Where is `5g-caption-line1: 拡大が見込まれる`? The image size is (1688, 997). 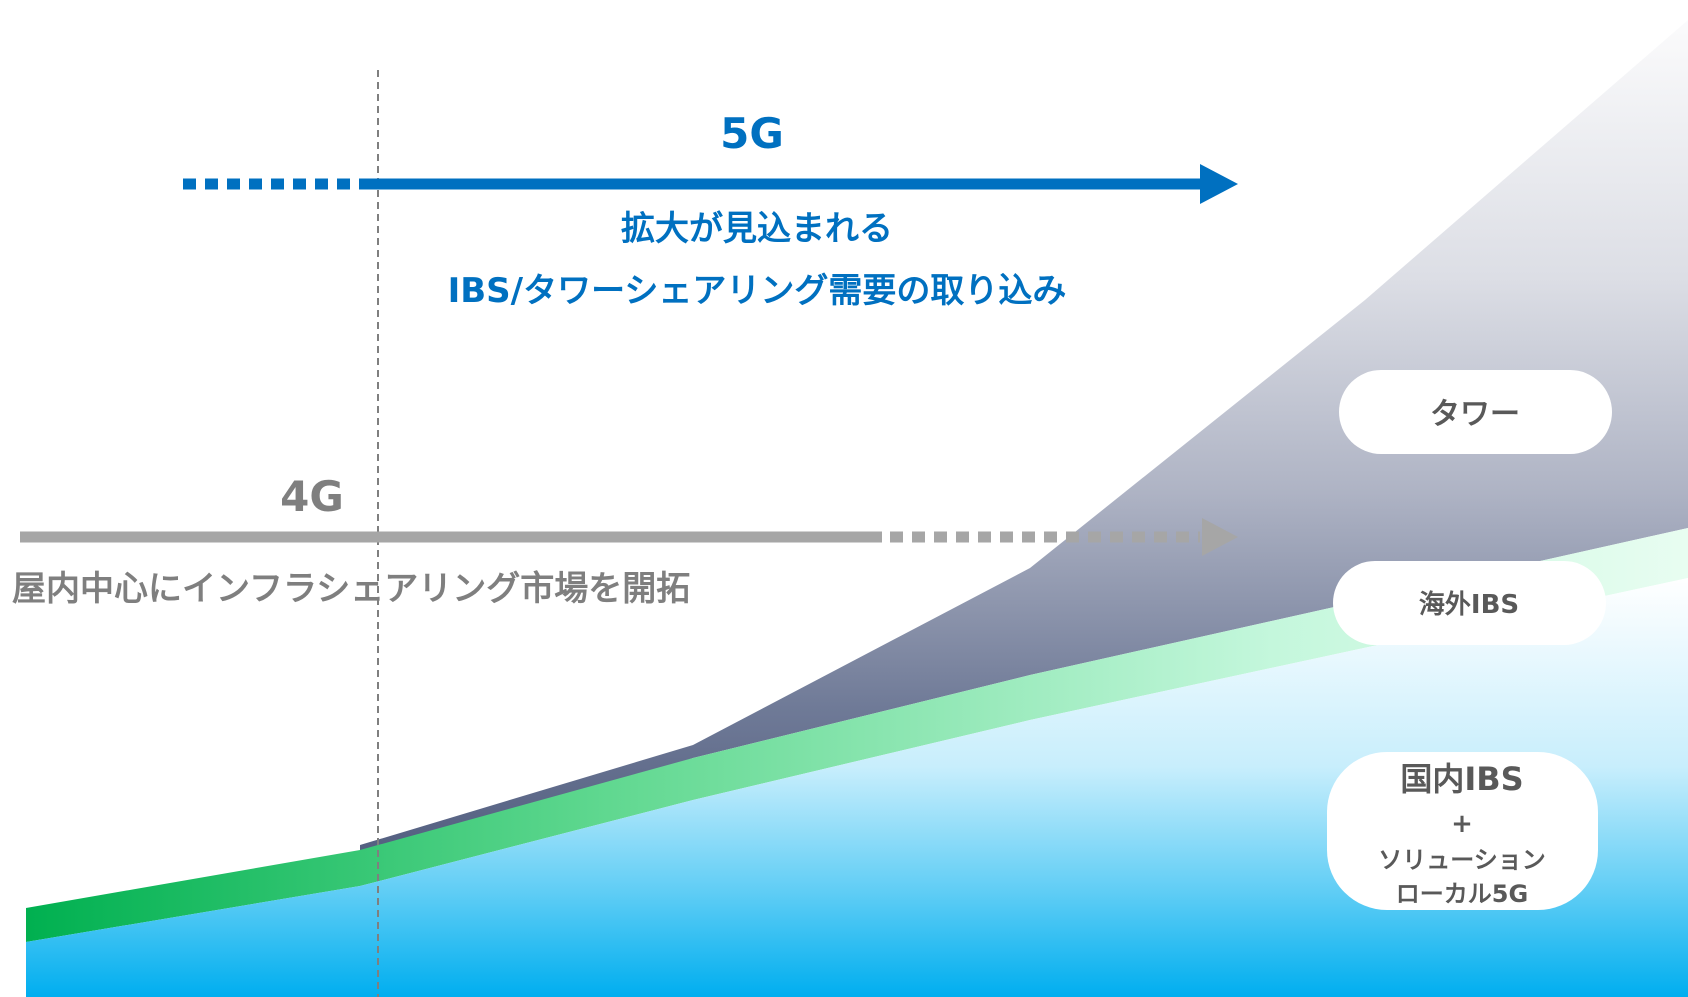 5g-caption-line1: 拡大が見込まれる is located at coordinates (757, 229).